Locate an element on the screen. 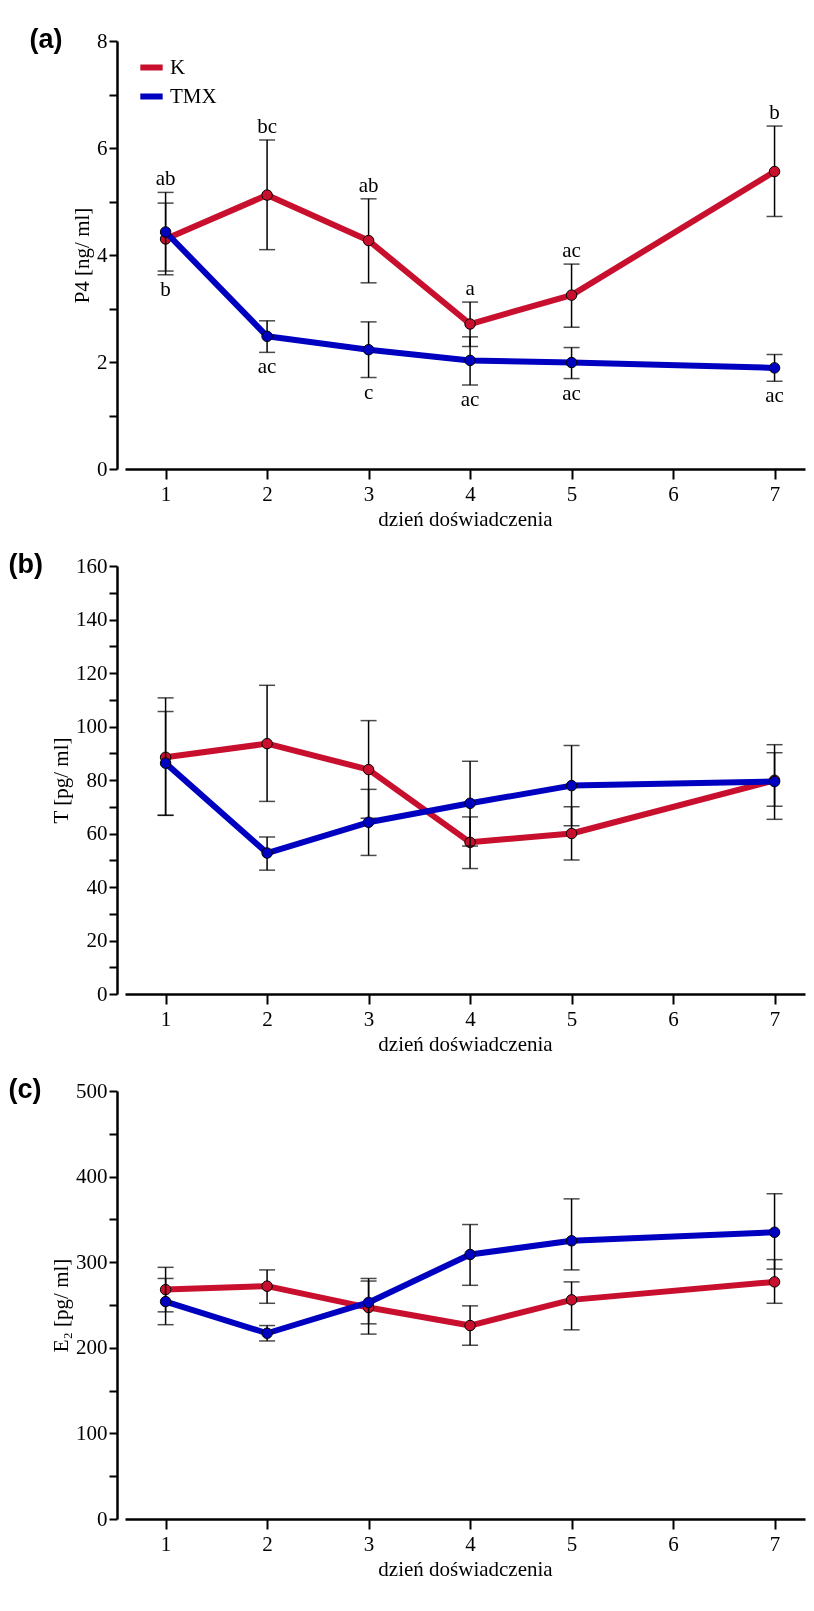  y-axis-title: E₂ [pg/ ml] is located at coordinates (61, 1305).